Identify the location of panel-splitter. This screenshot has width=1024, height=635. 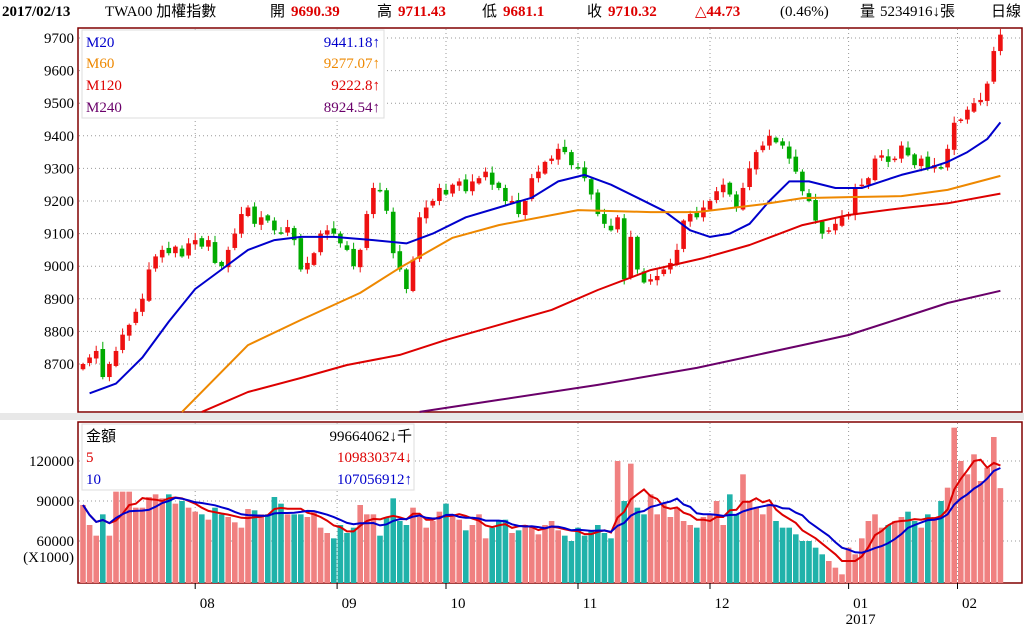
(512, 416).